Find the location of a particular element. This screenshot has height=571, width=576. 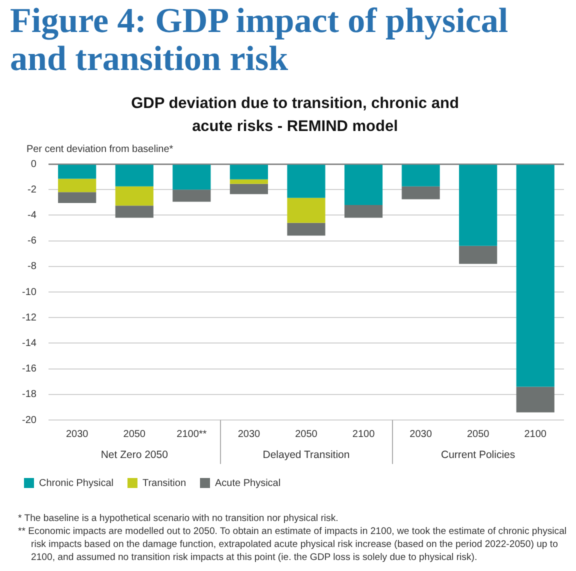

y-tick-label: -14 is located at coordinates (29, 343).